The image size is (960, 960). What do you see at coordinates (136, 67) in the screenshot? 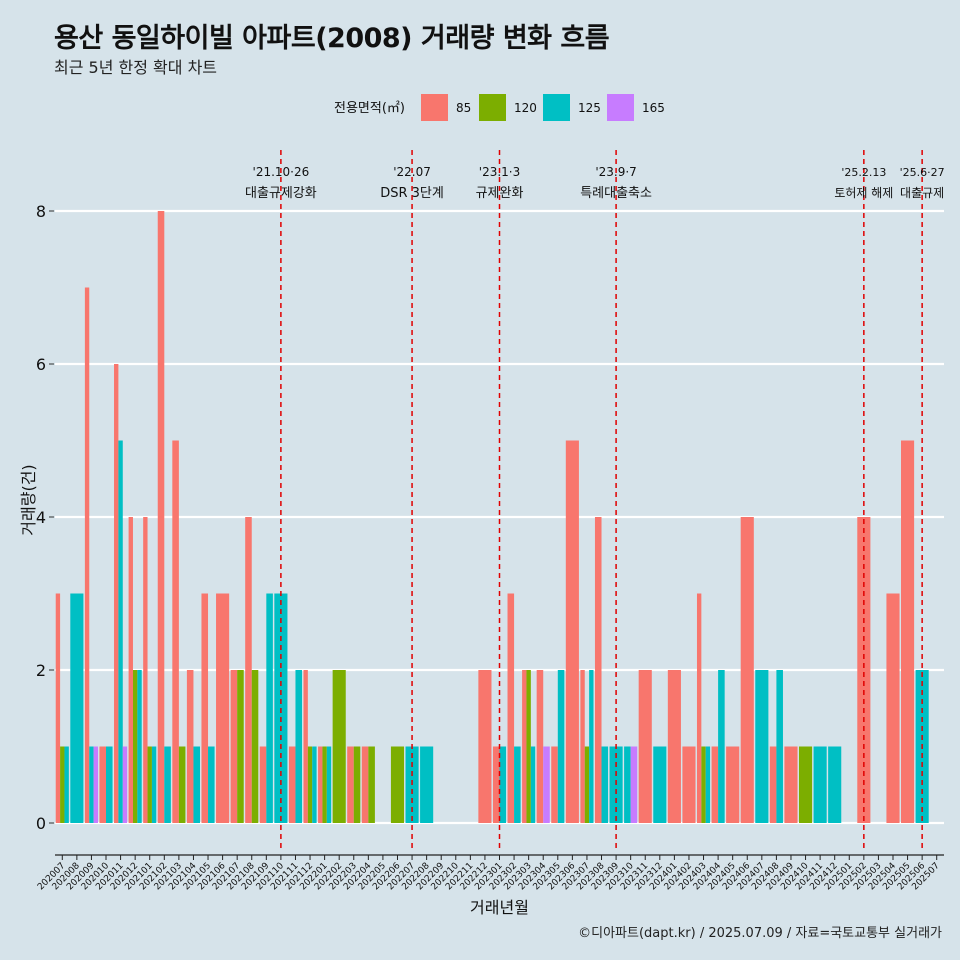
I see `chart-subtitle: 최근 5년 한정 확대 차트` at bounding box center [136, 67].